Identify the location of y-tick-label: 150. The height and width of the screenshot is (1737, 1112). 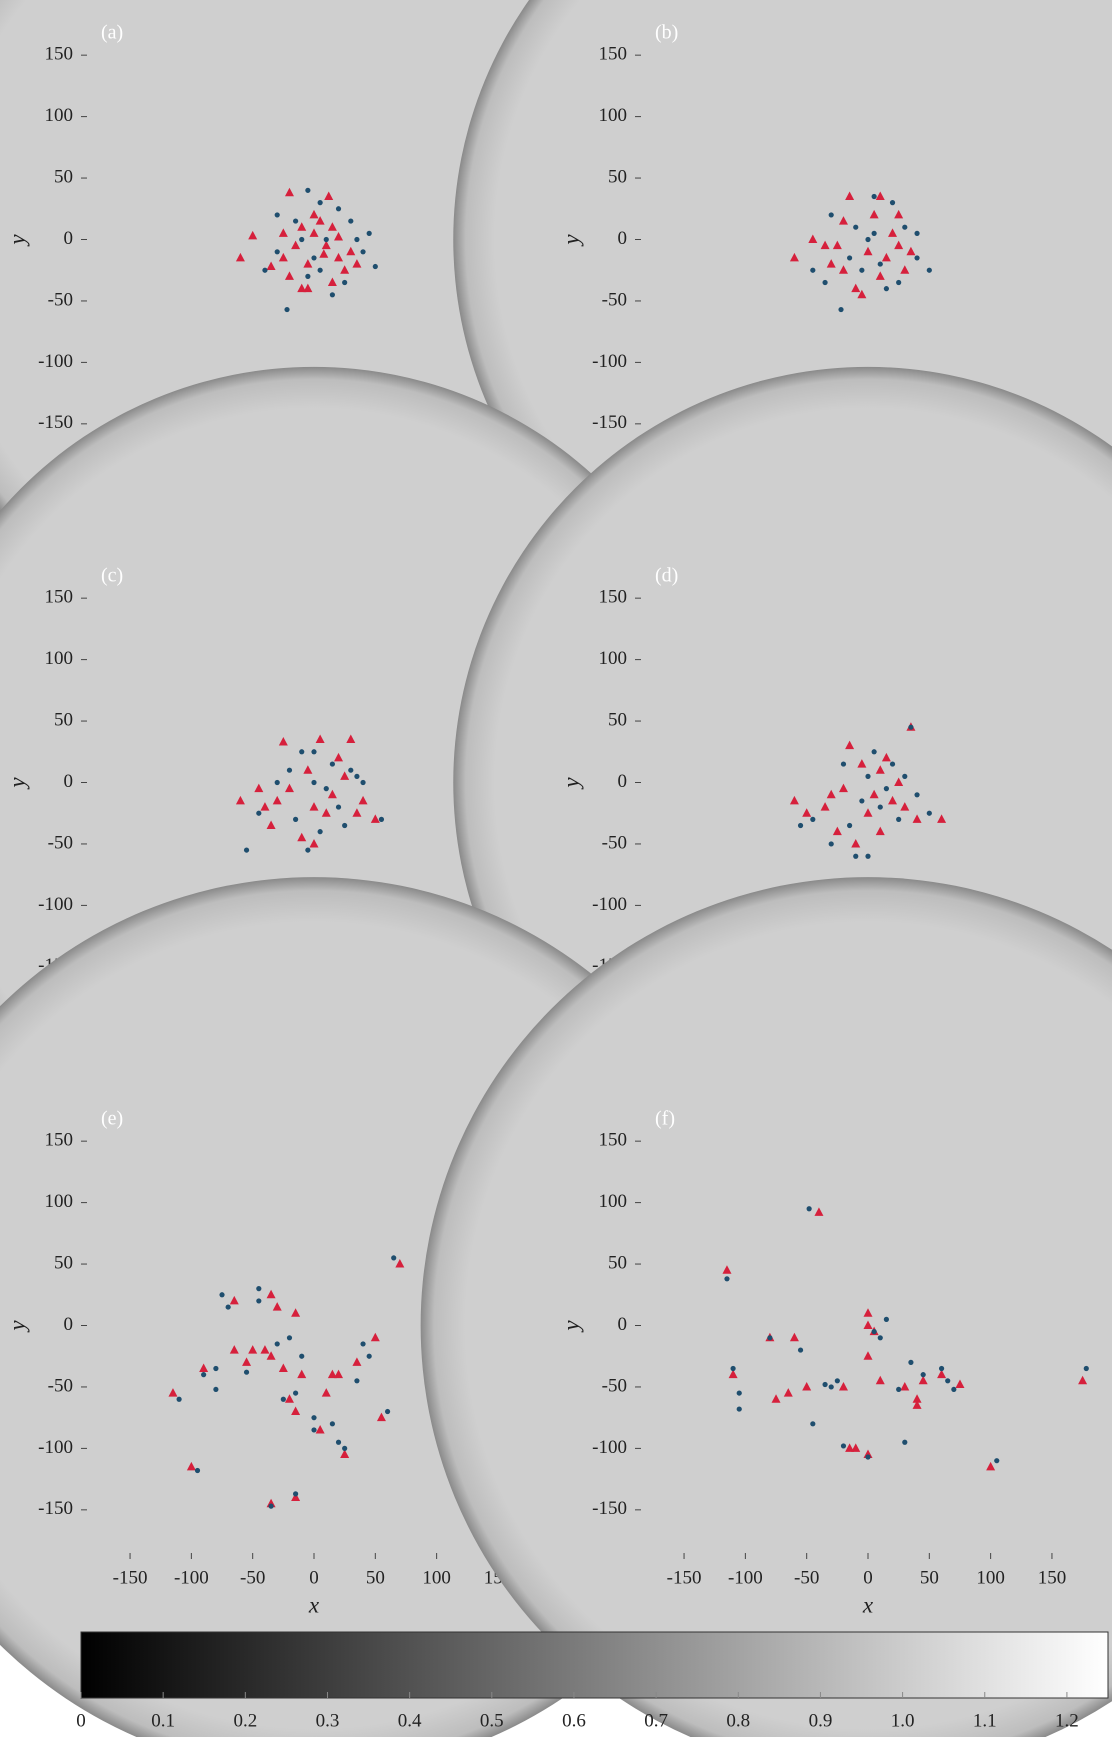
(613, 1140).